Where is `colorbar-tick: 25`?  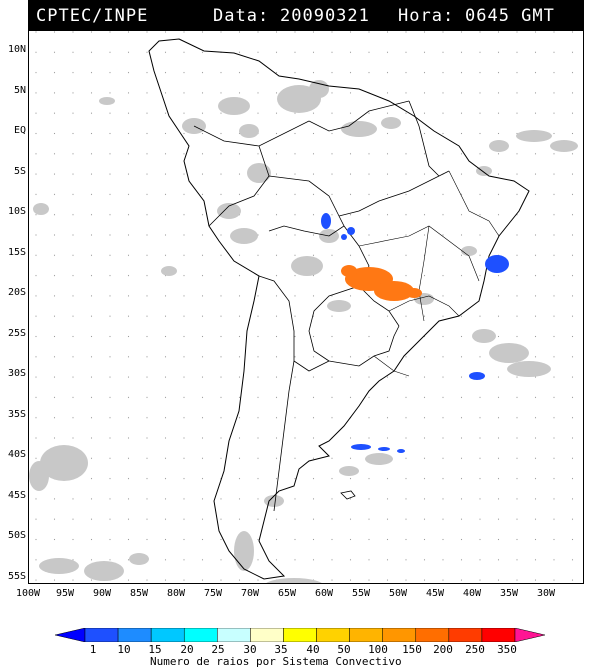
colorbar-tick: 25 is located at coordinates (218, 649).